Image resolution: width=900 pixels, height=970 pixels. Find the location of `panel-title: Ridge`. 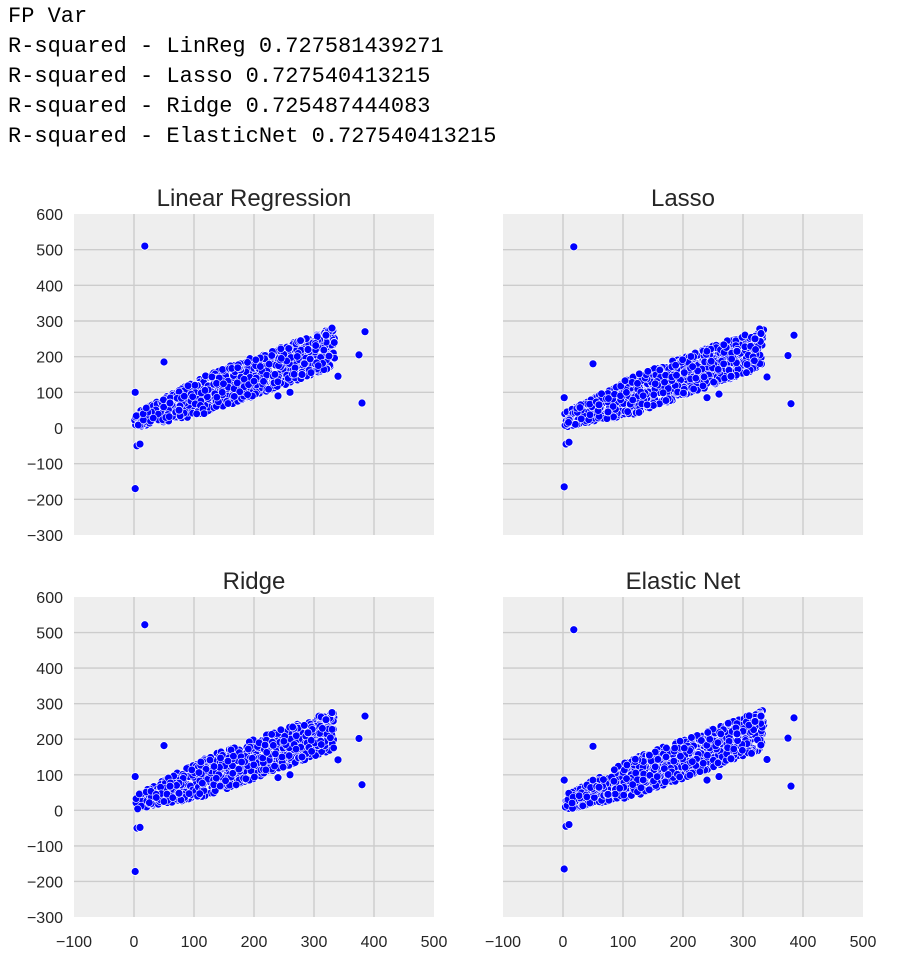

panel-title: Ridge is located at coordinates (254, 581).